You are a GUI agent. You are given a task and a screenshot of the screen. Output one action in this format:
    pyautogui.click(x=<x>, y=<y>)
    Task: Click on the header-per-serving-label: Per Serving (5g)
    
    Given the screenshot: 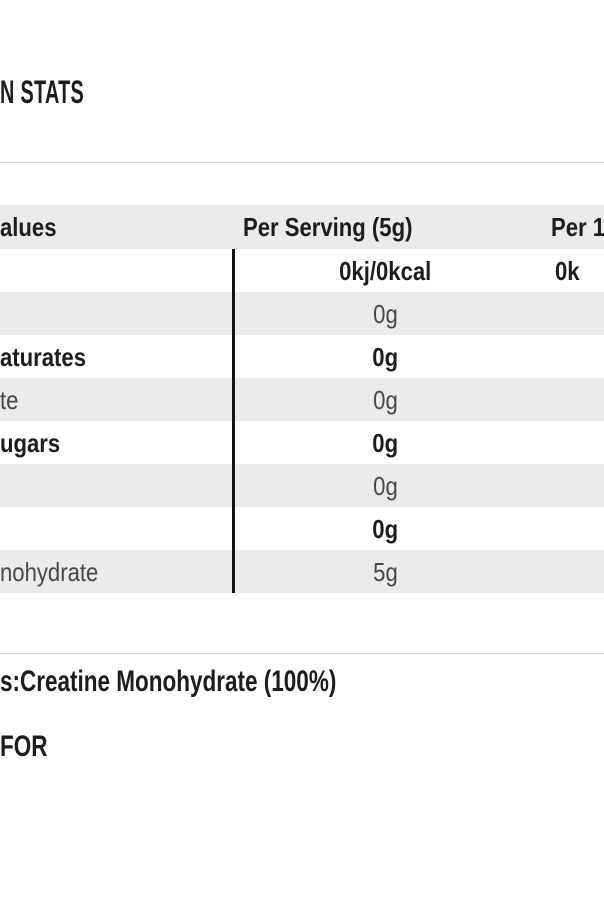 What is the action you would take?
    pyautogui.click(x=328, y=227)
    